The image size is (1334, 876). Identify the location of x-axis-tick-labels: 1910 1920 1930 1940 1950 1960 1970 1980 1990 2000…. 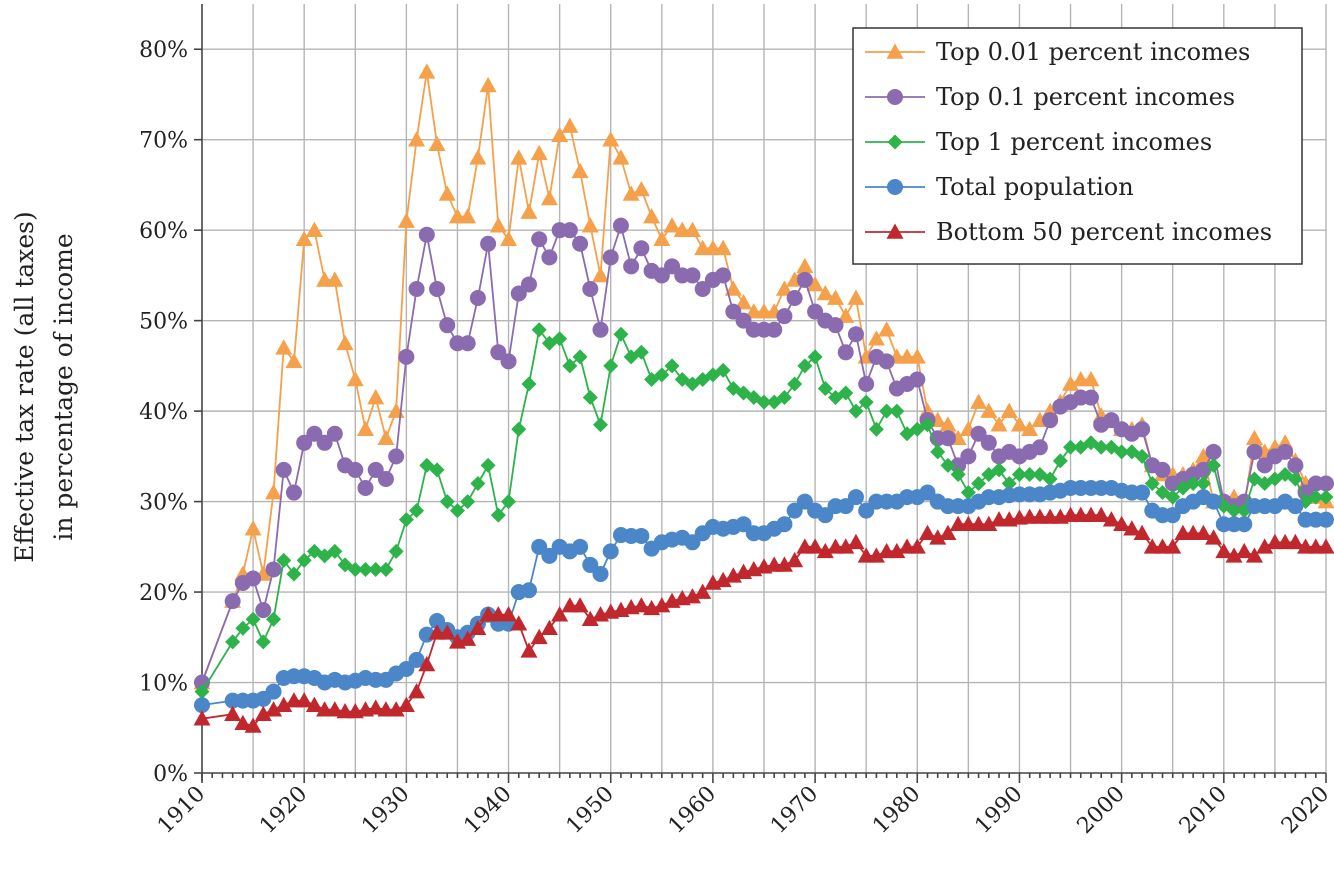
(743, 810).